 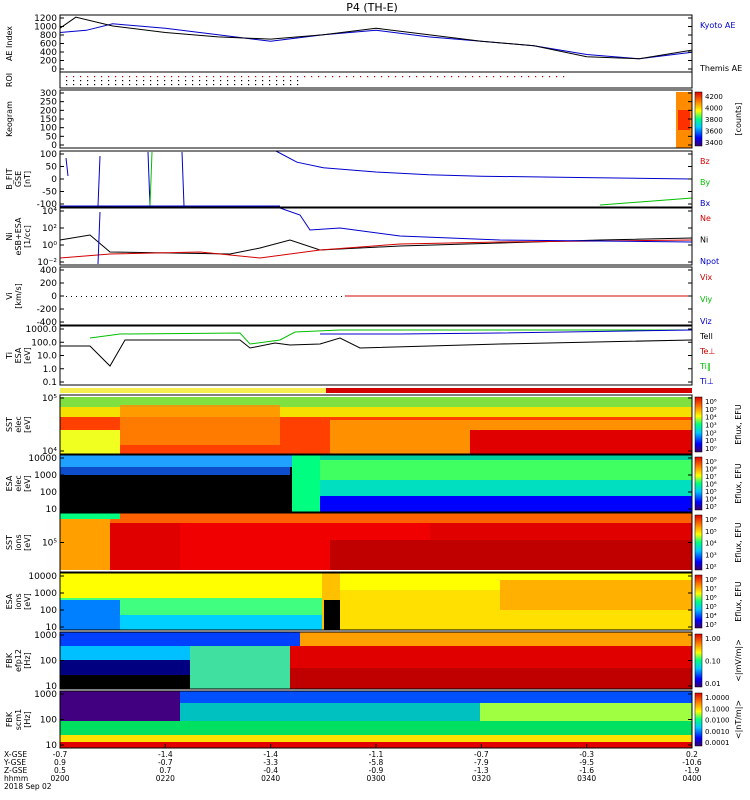 What do you see at coordinates (481, 778) in the screenshot?
I see `x-tick-label: 0320` at bounding box center [481, 778].